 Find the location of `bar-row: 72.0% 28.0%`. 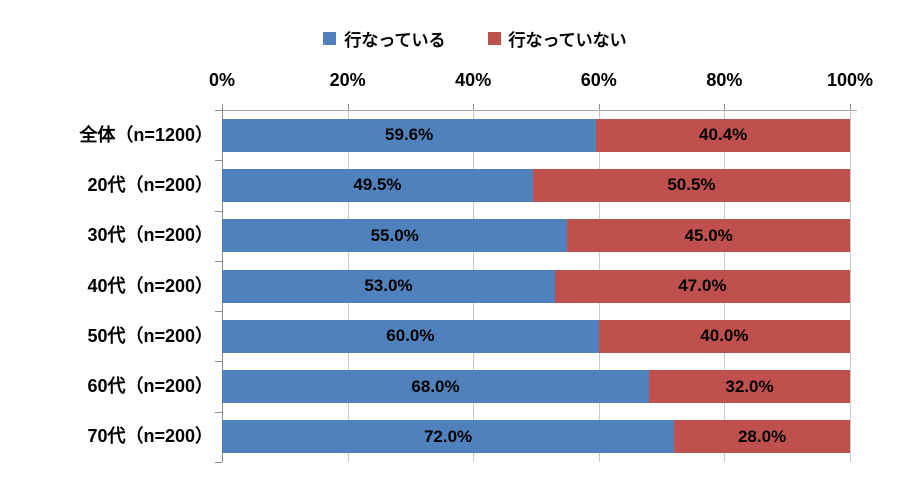

bar-row: 72.0% 28.0% is located at coordinates (536, 437).